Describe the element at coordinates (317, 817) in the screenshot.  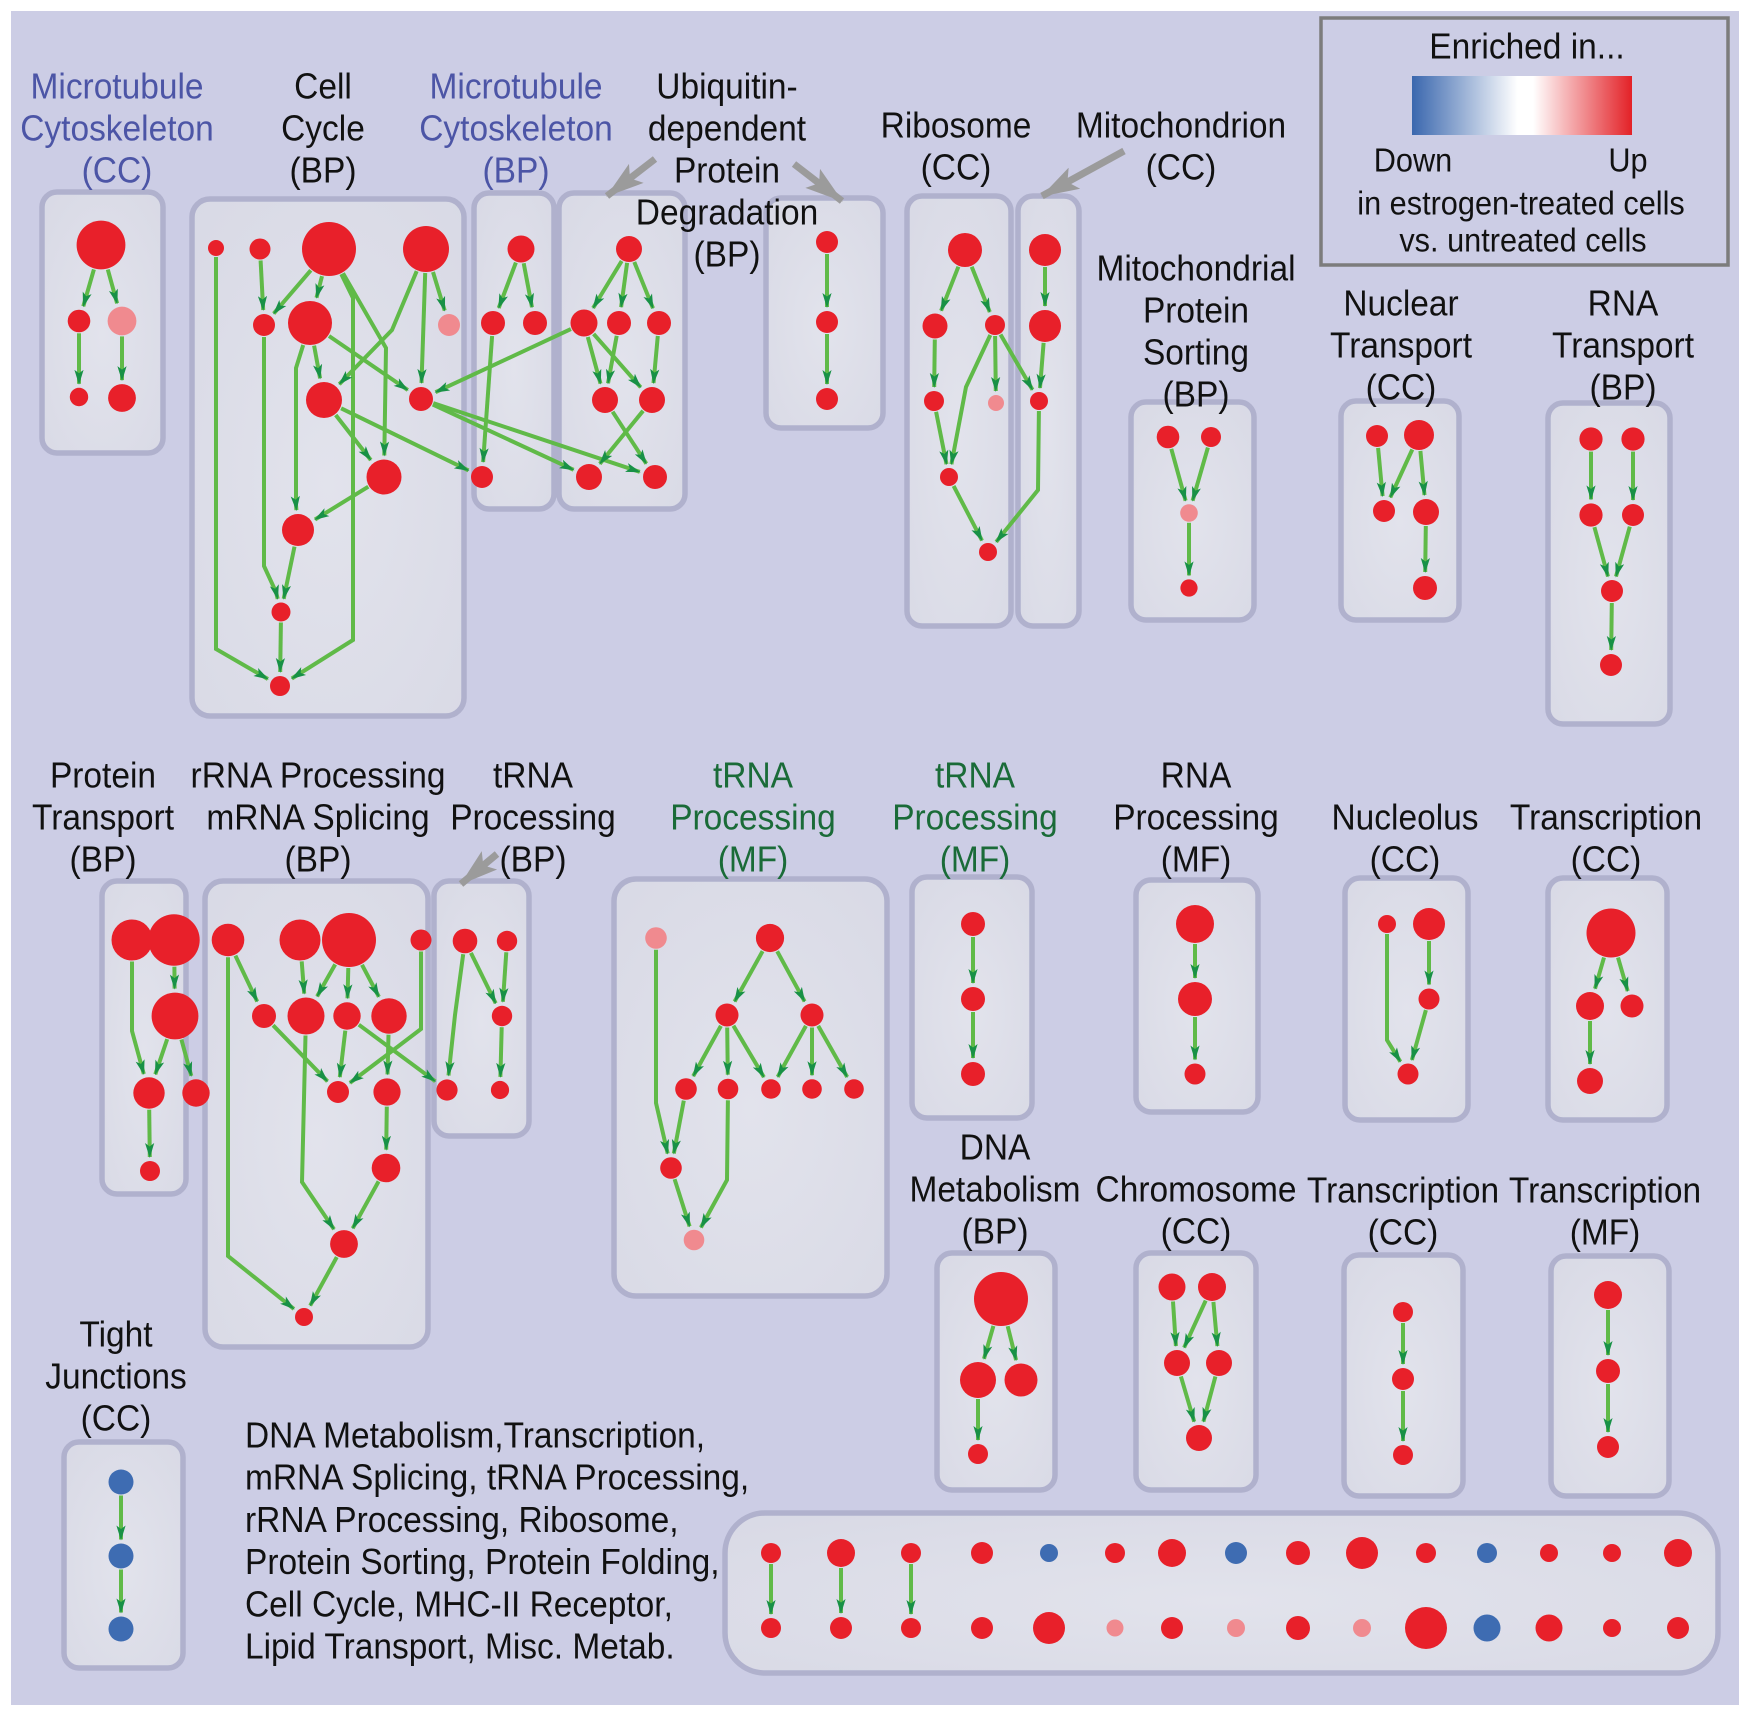
I see `svg-text: mRNA Splicing` at that location.